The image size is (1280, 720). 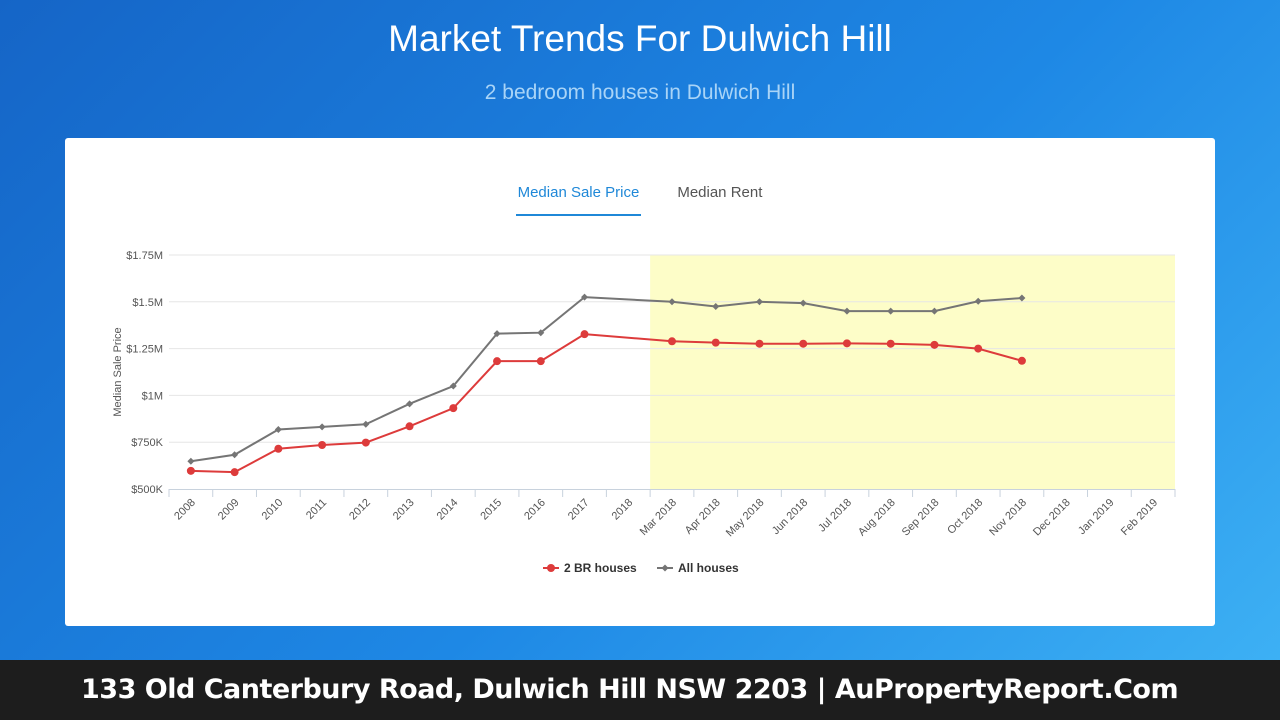 What do you see at coordinates (144, 256) in the screenshot?
I see `y-tick-label: $1.75M` at bounding box center [144, 256].